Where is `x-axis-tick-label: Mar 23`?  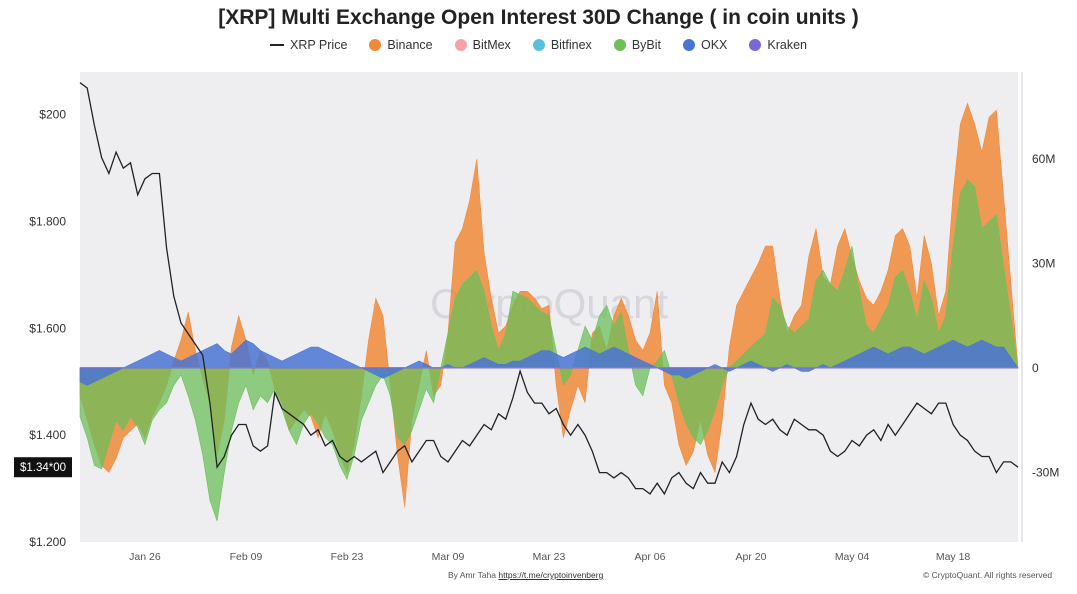
x-axis-tick-label: Mar 23 is located at coordinates (549, 557).